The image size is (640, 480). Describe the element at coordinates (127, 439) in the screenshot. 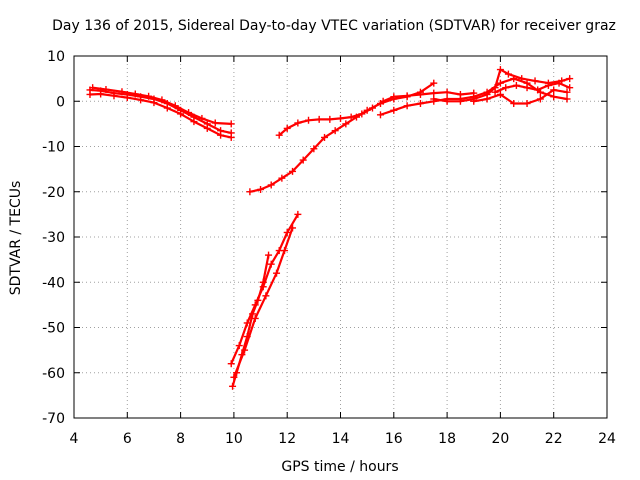

I see `x-tick-label: 6` at that location.